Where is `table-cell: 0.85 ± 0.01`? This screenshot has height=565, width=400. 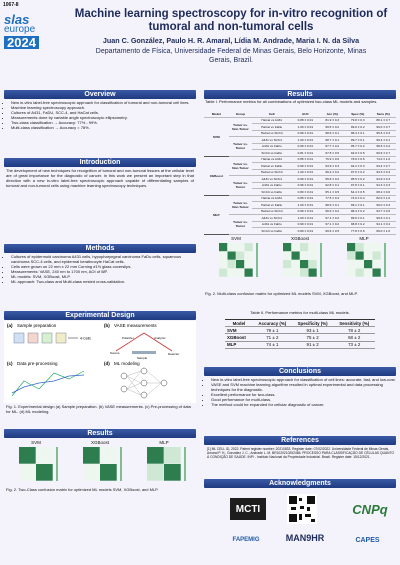
table-cell: 0.85 ± 0.01 is located at coordinates (305, 159).